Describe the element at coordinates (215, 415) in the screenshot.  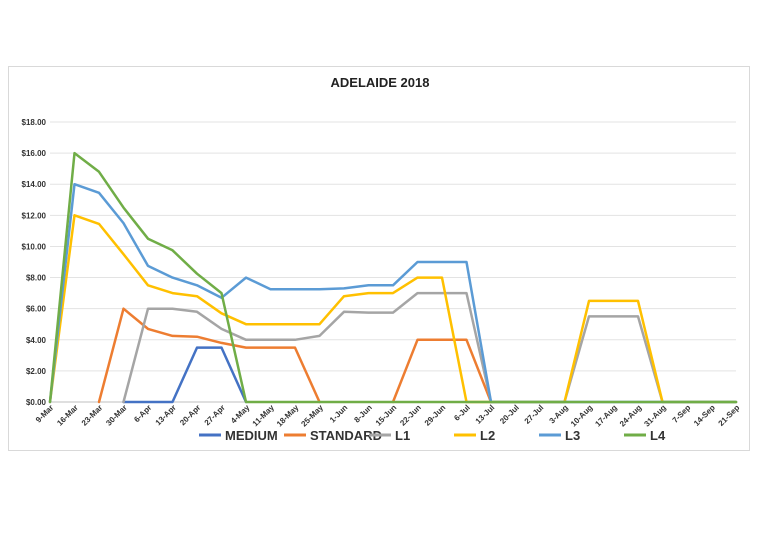
I see `x-tick-label: 27-Apr` at that location.